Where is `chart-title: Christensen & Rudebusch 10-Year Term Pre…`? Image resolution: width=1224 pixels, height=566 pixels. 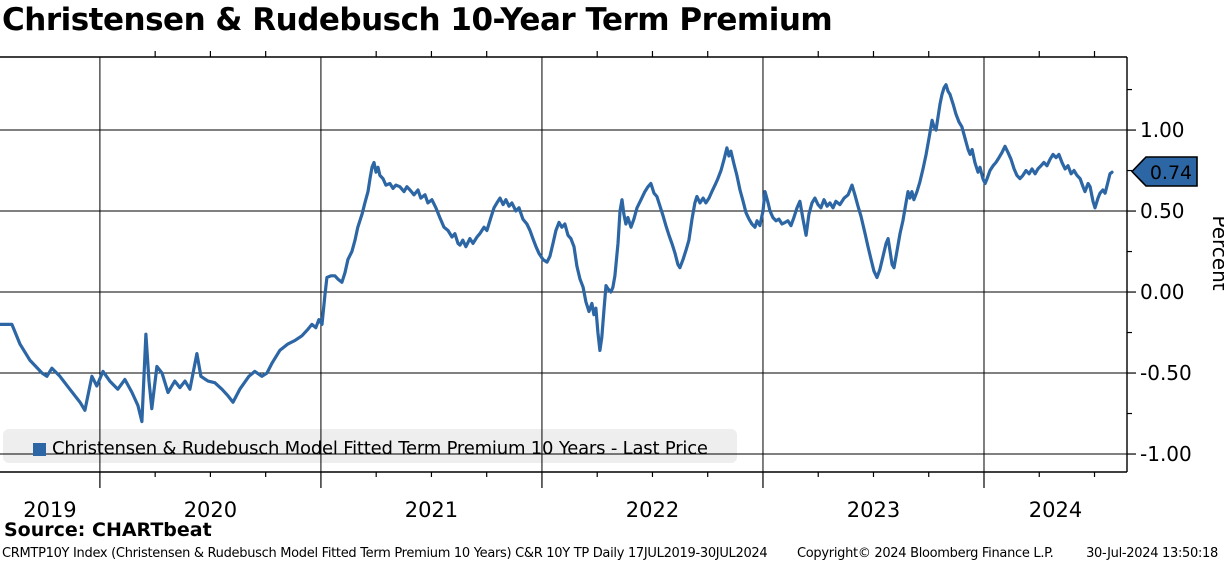 chart-title: Christensen & Rudebusch 10-Year Term Pre… is located at coordinates (417, 20).